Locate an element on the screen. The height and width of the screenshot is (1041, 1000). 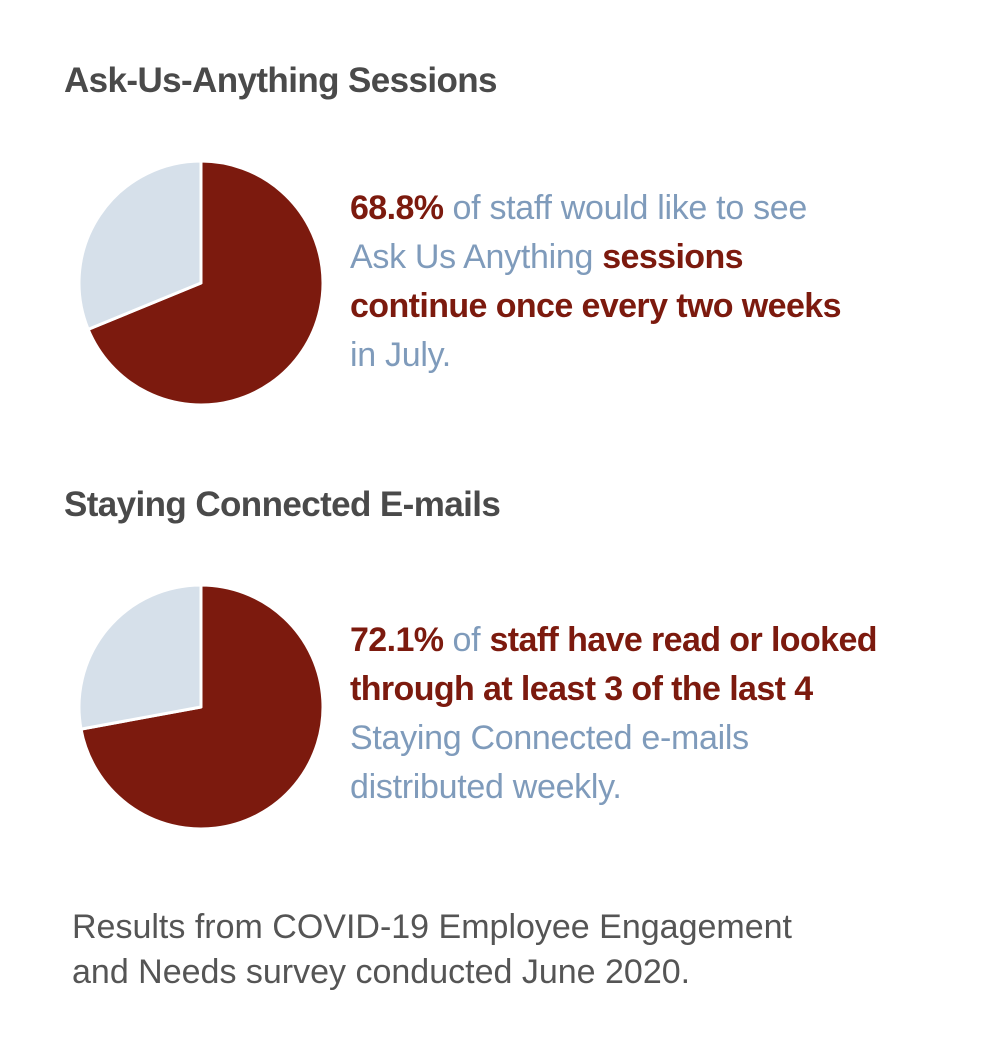
stat-text: Ask Us Anything is located at coordinates (476, 257).